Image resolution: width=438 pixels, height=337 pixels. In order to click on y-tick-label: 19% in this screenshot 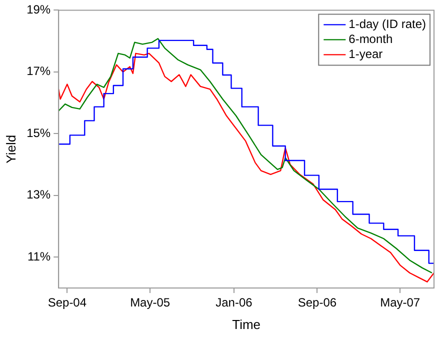, I will do `click(38, 9)`.